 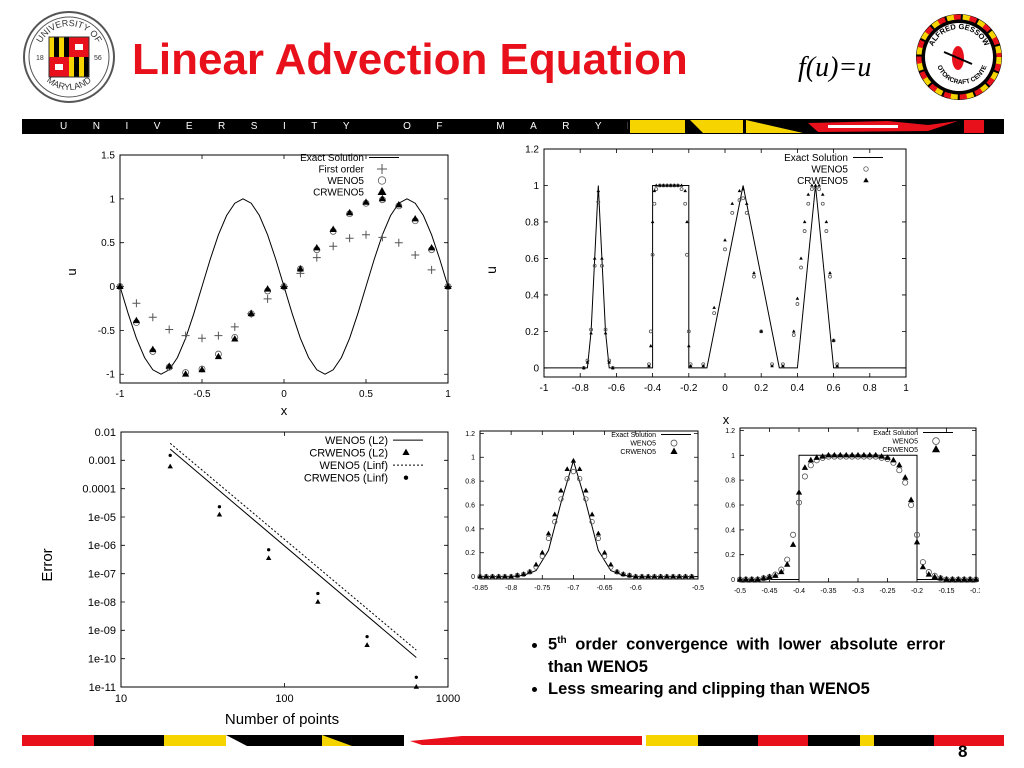 I want to click on convergence-crweno5-linf-point, so click(x=416, y=677).